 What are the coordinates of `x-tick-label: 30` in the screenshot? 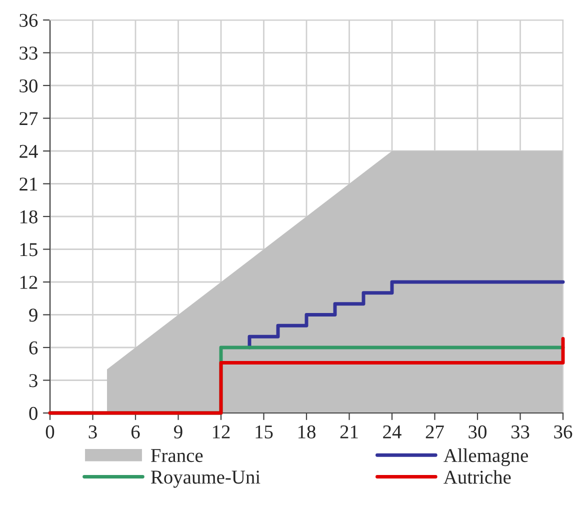 It's located at (477, 431).